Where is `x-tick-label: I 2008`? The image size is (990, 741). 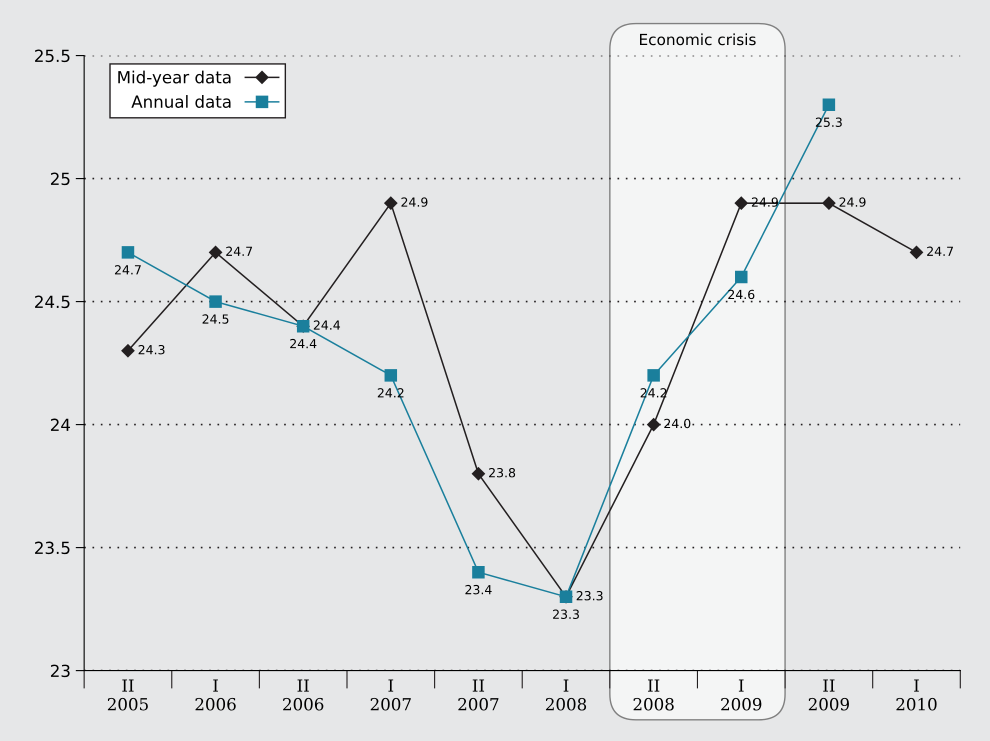
x-tick-label: I 2008 is located at coordinates (566, 694).